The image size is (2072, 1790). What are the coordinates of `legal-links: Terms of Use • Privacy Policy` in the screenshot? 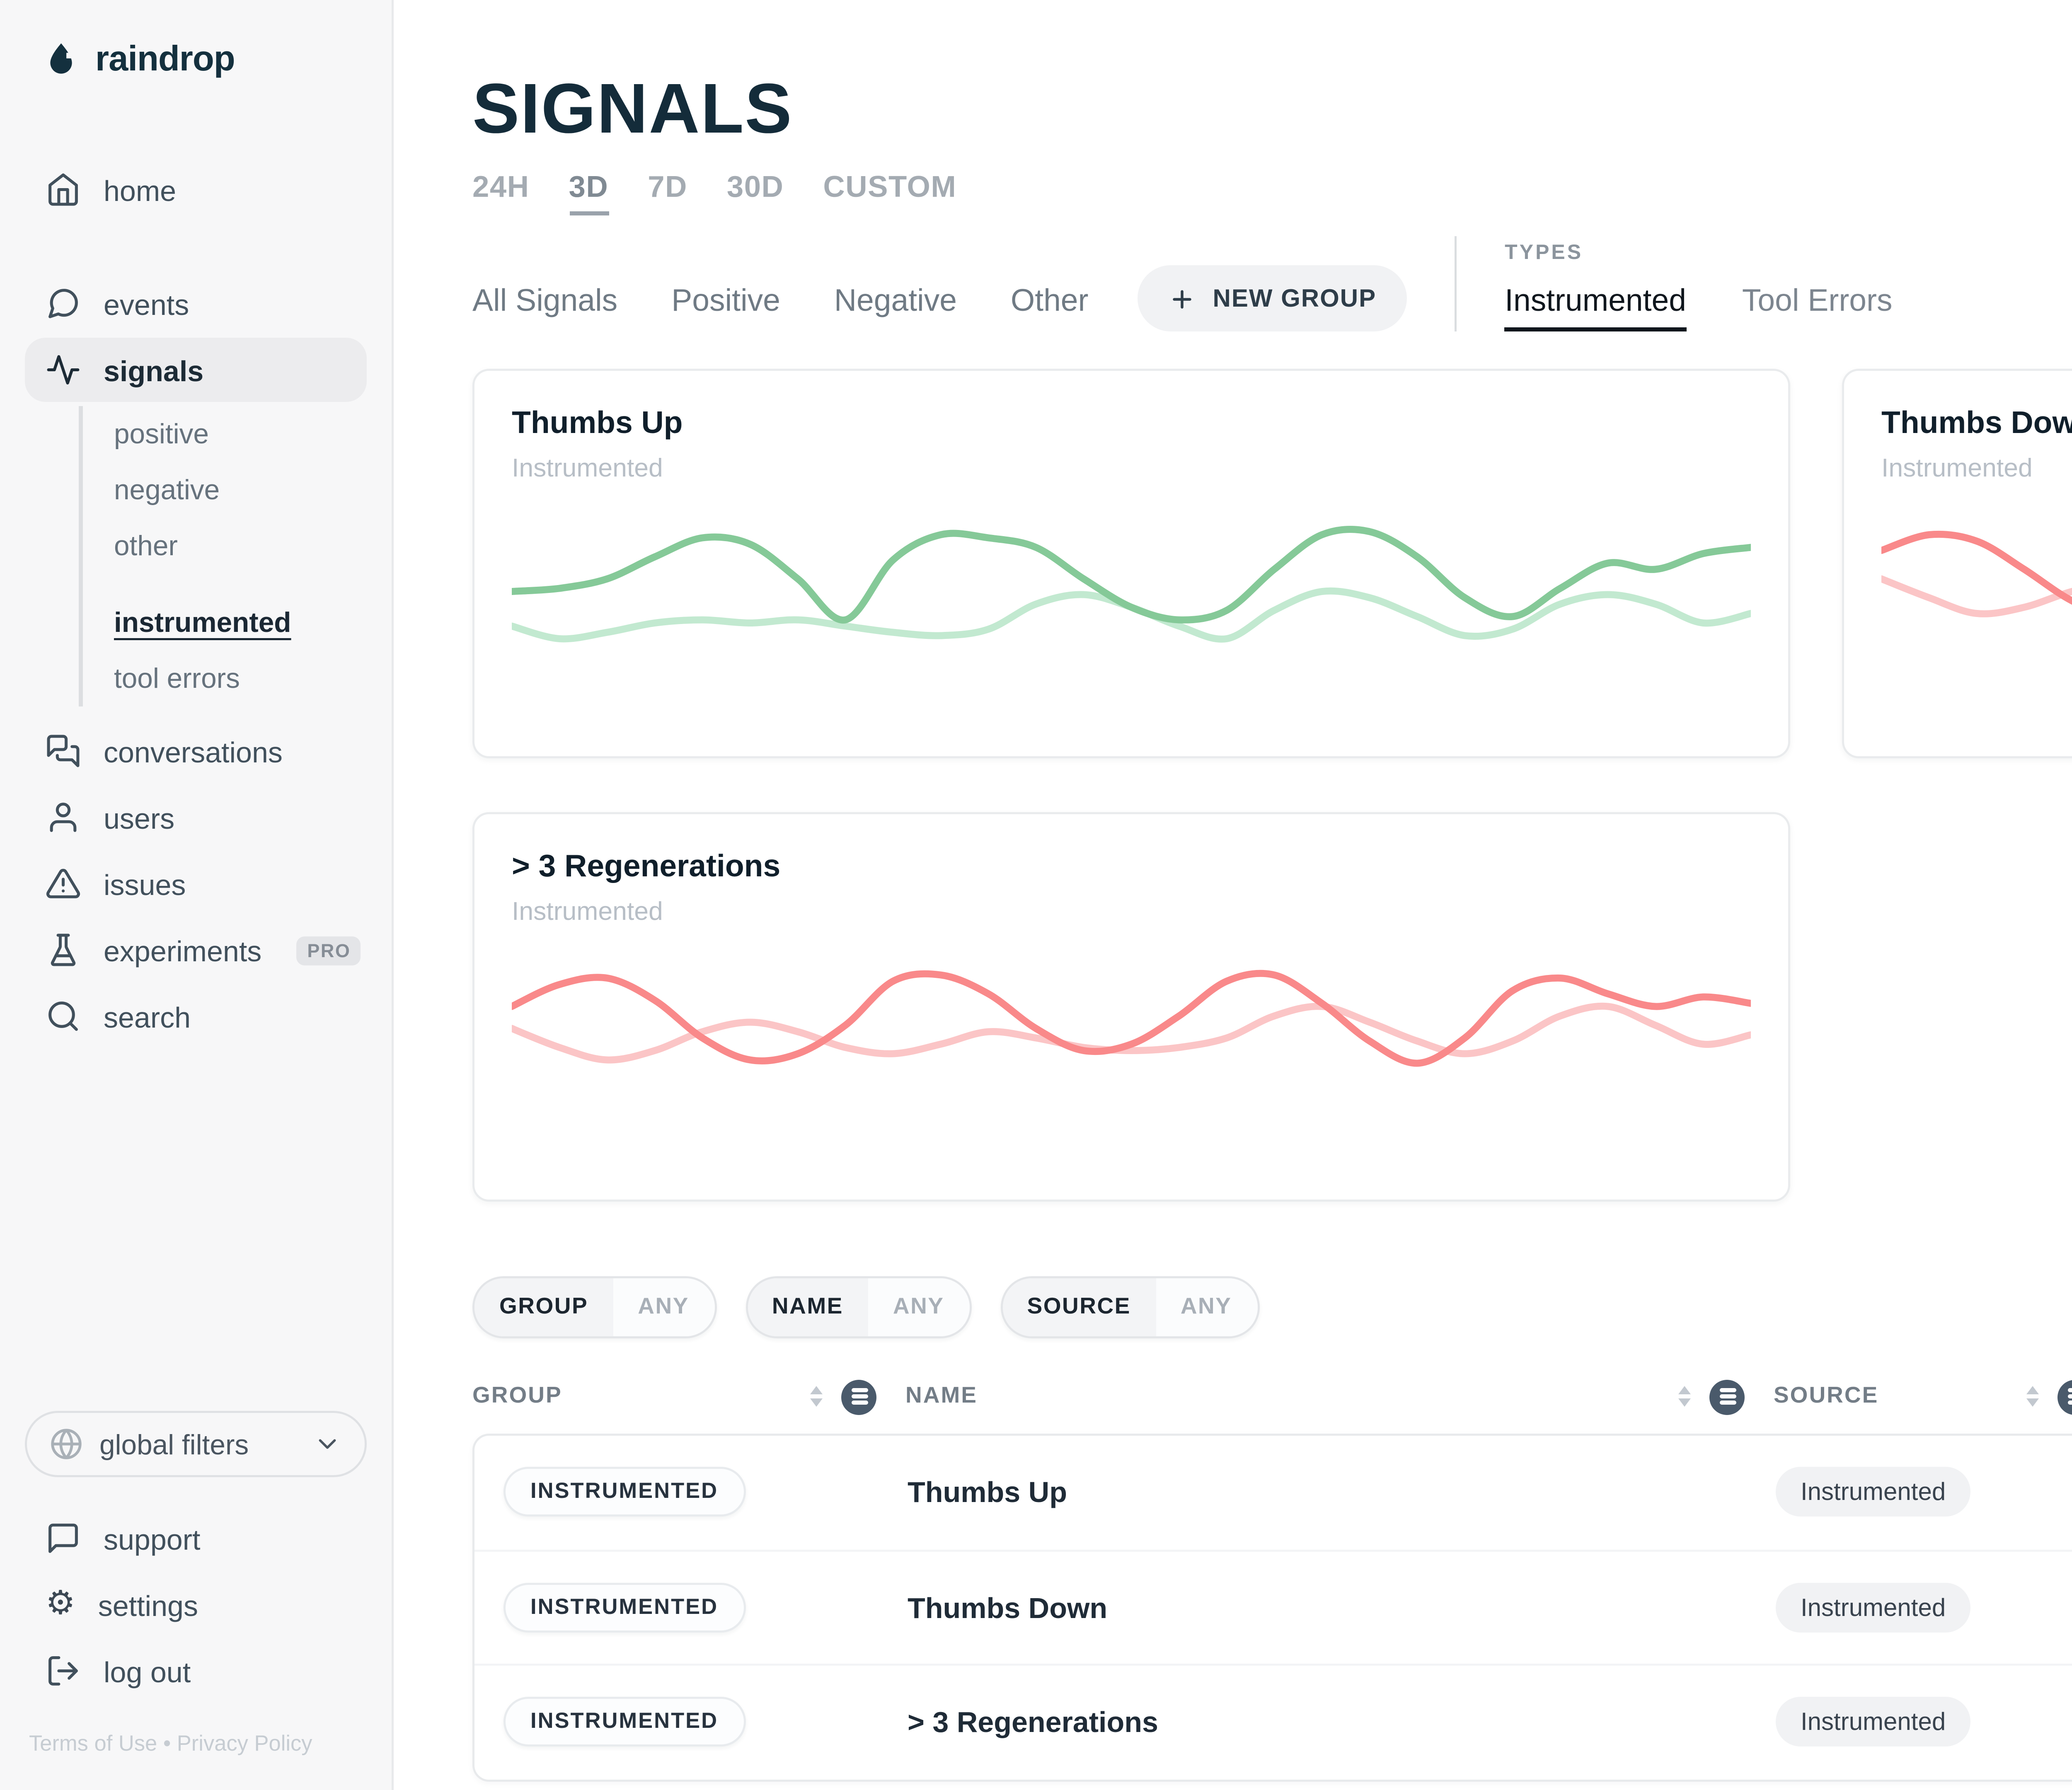 It's located at (170, 1744).